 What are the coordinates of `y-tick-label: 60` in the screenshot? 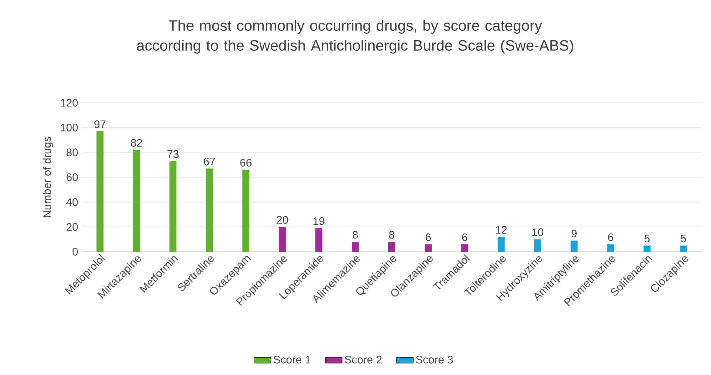 It's located at (72, 178).